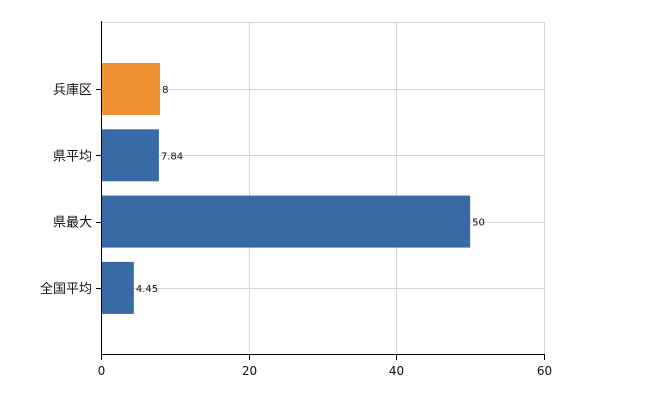 This screenshot has height=400, width=650. What do you see at coordinates (544, 371) in the screenshot?
I see `x-tick-label-60: 60` at bounding box center [544, 371].